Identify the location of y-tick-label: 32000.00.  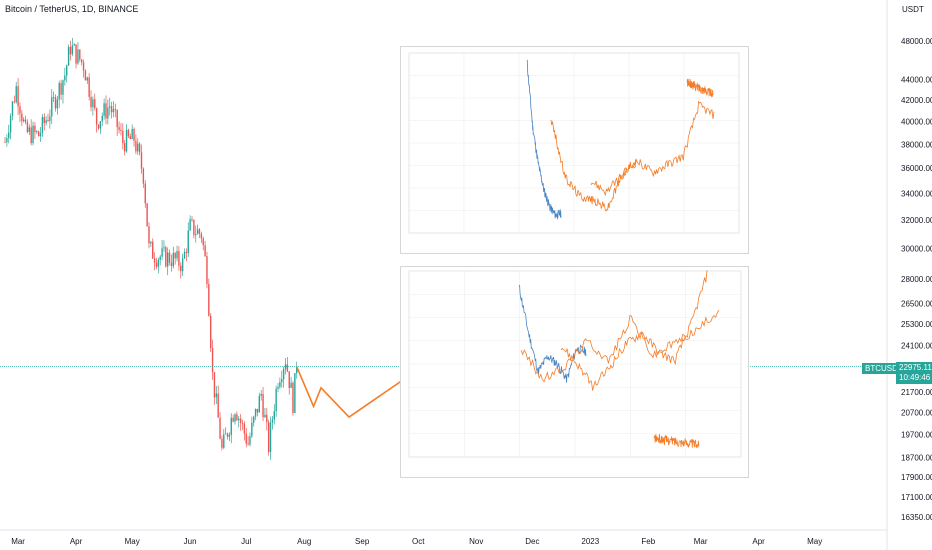
(916, 220).